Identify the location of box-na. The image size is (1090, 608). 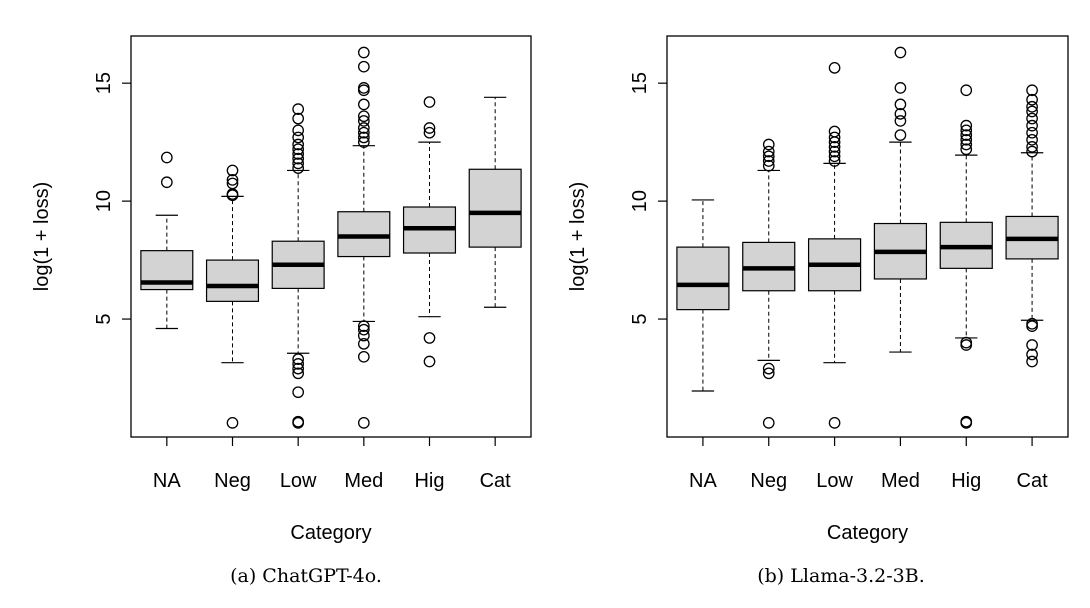
(703, 295).